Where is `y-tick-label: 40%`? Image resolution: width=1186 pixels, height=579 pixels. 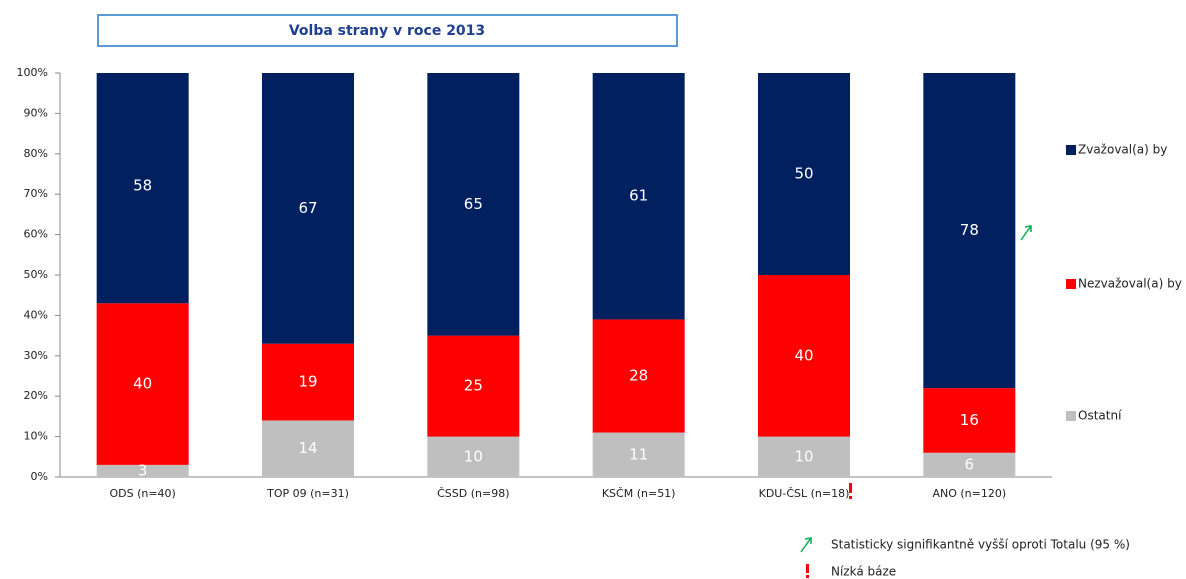 y-tick-label: 40% is located at coordinates (36, 314).